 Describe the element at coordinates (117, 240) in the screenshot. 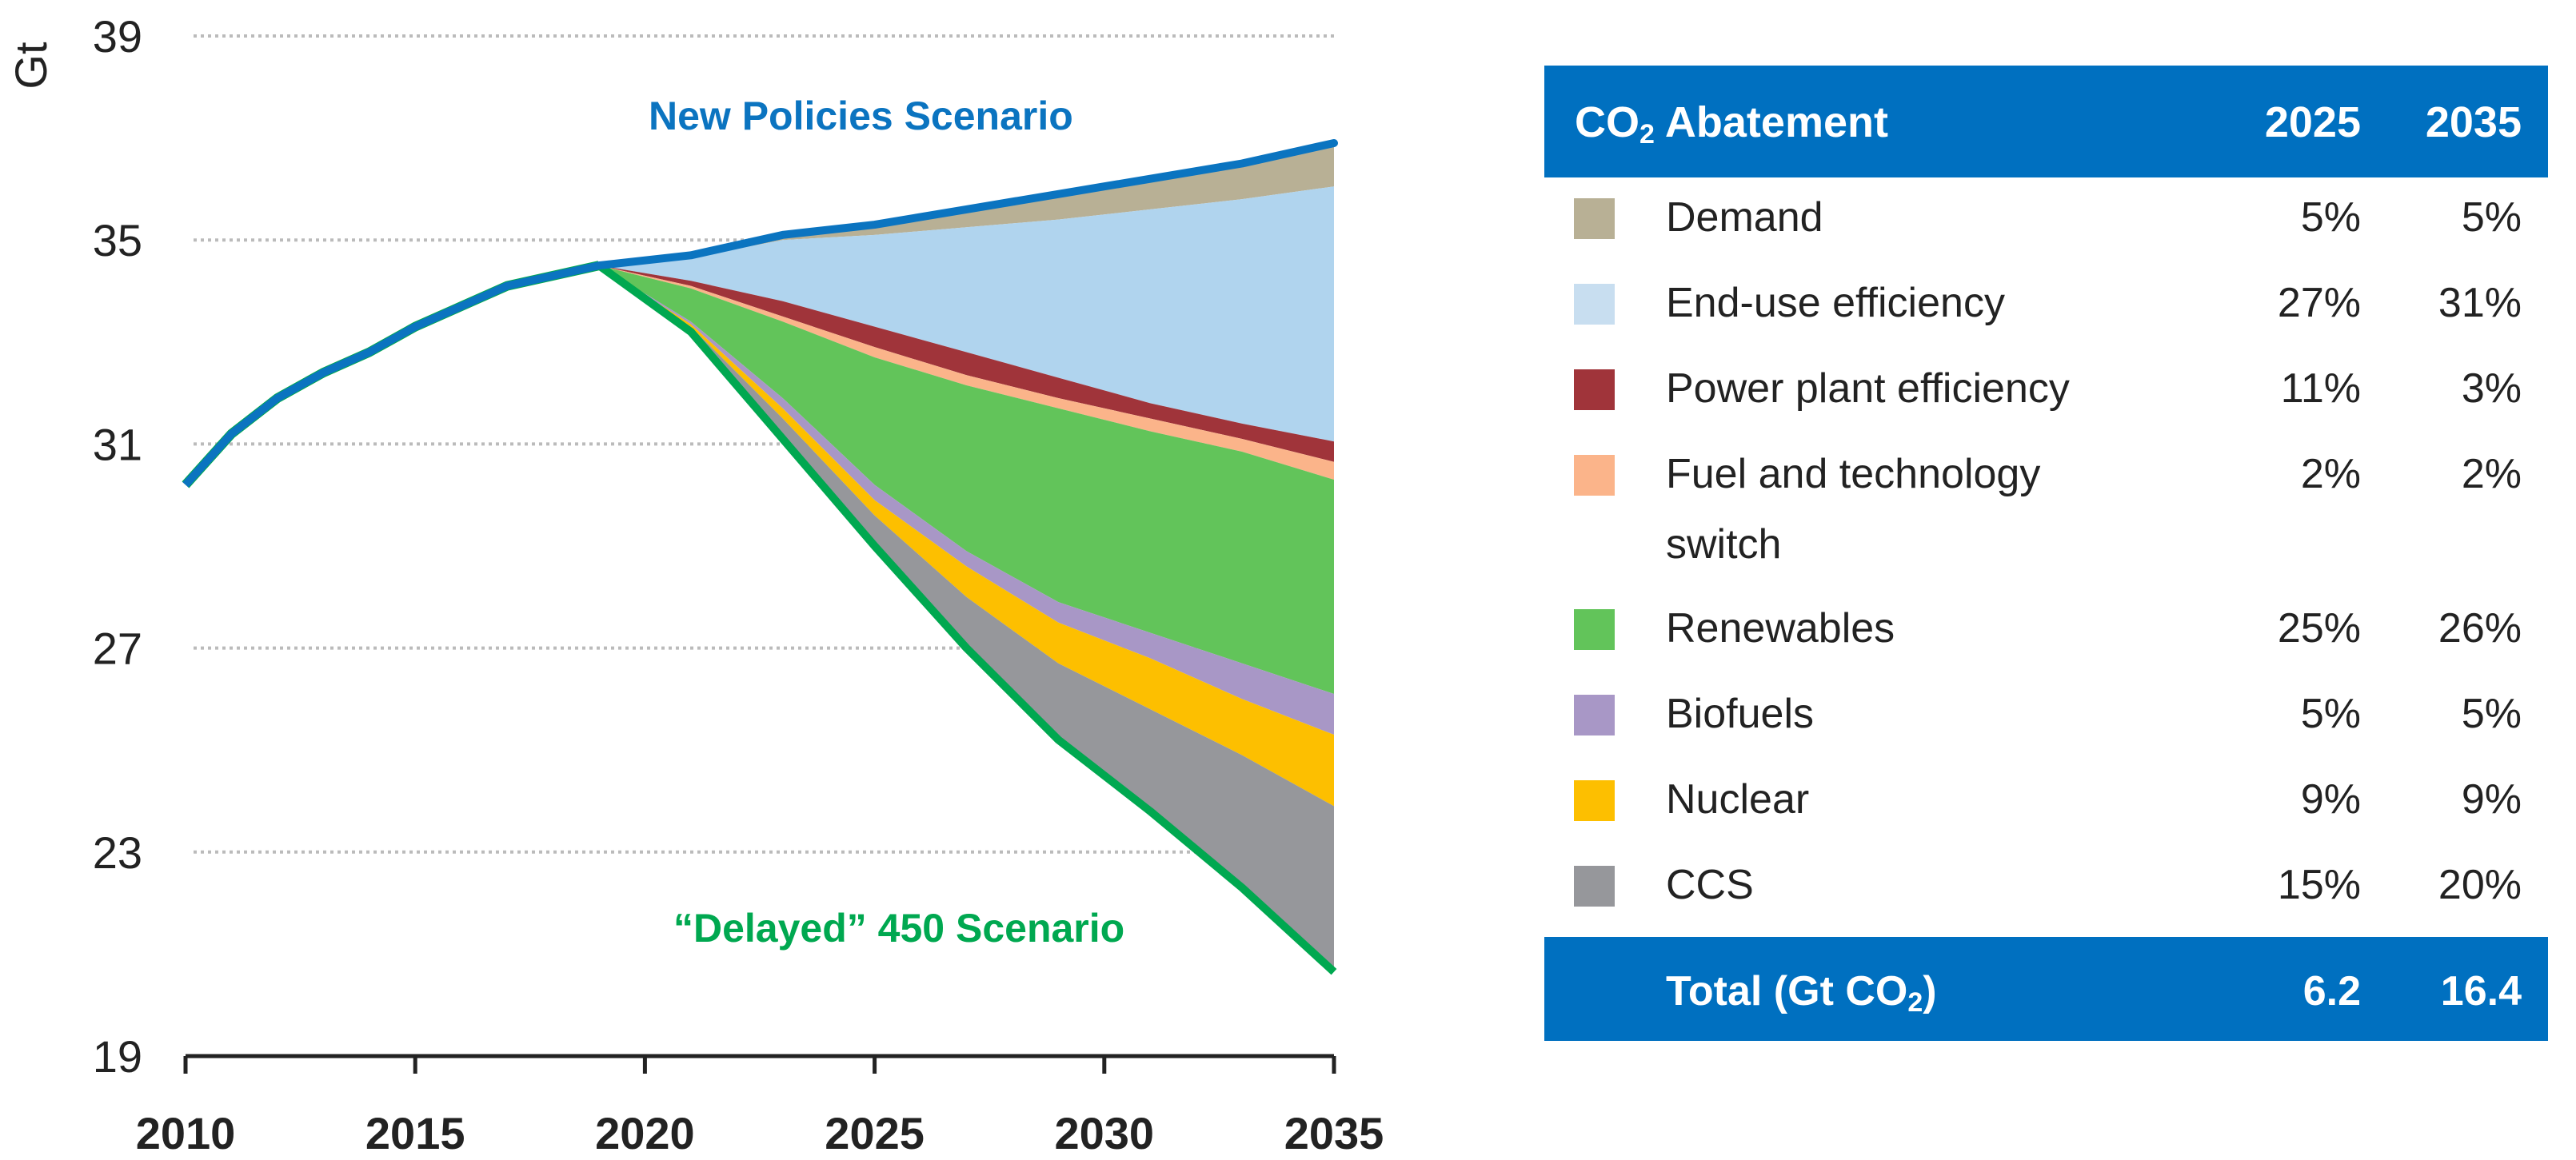

I see `y-tick-label: 35` at that location.